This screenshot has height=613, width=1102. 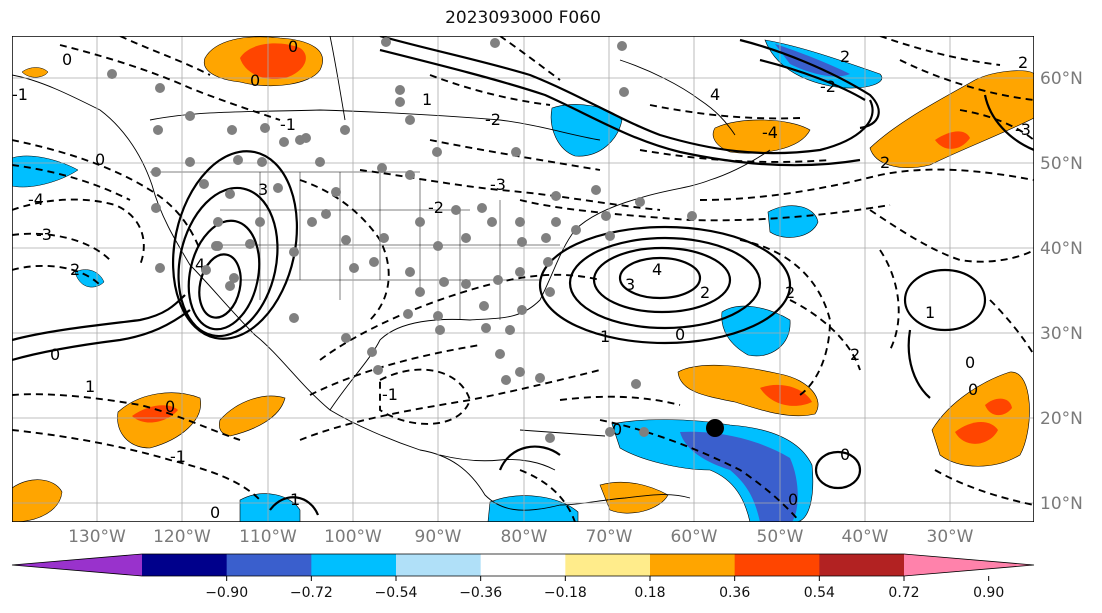 What do you see at coordinates (1061, 291) in the screenshot?
I see `latitude-labels: 60°N 50°N 40°N 30°N 20°N 10°N` at bounding box center [1061, 291].